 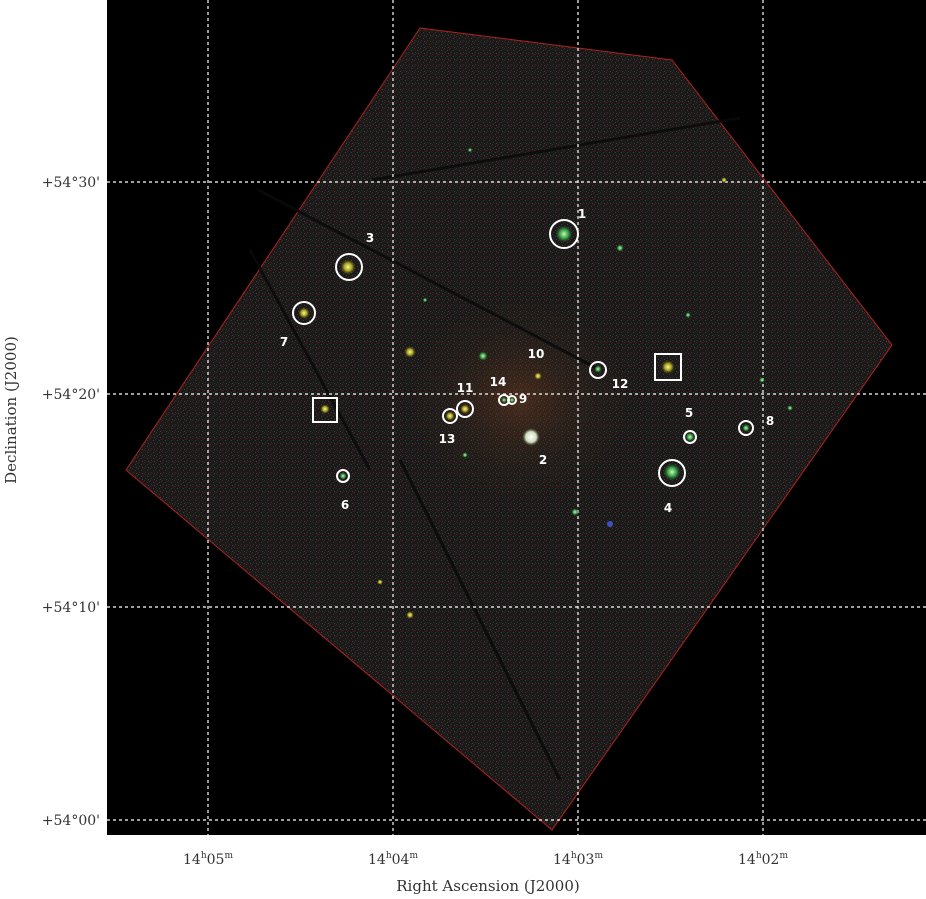 What do you see at coordinates (498, 382) in the screenshot?
I see `source-label-14: 14` at bounding box center [498, 382].